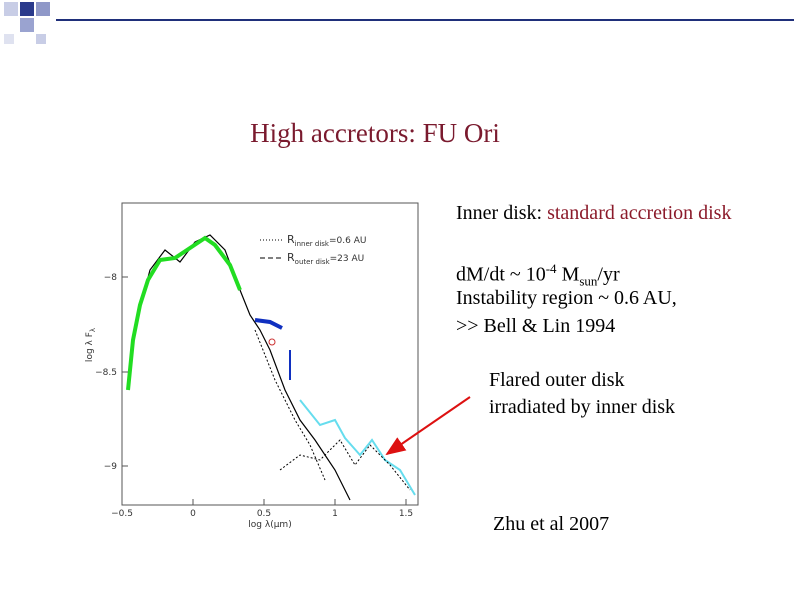 The width and height of the screenshot is (794, 595). I want to click on data-ir, so click(357, 447).